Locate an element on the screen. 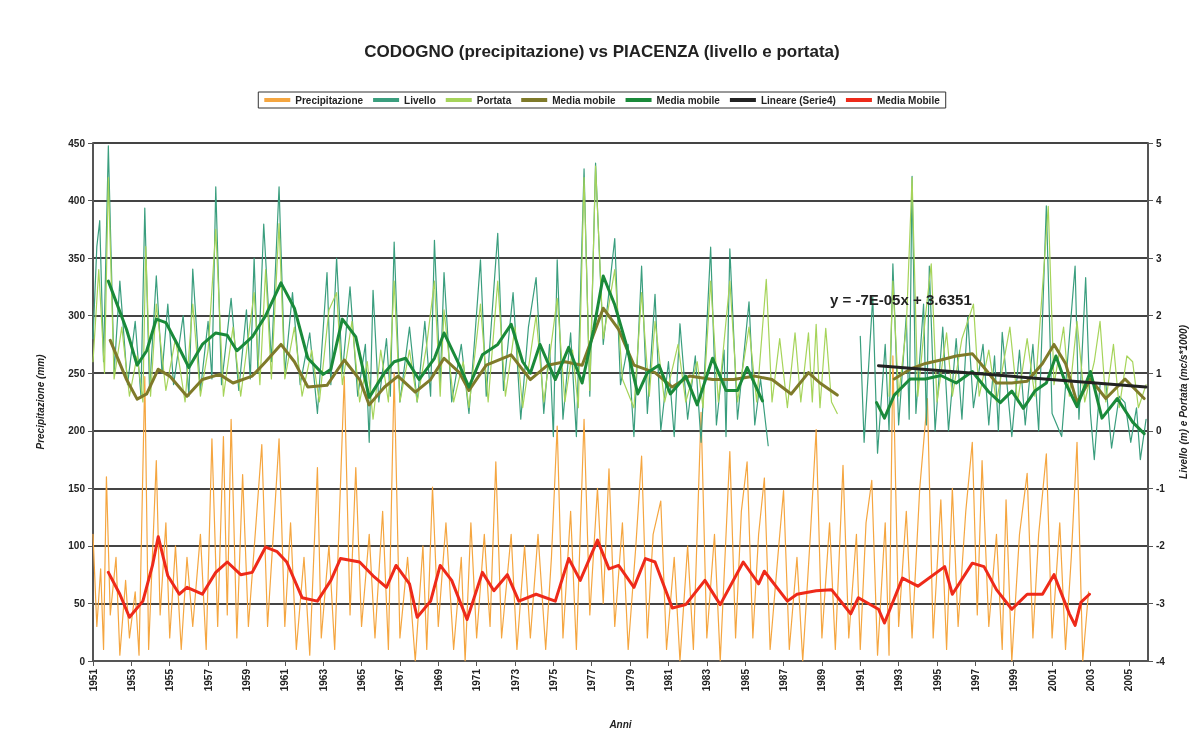  x-tick-label: 1987 is located at coordinates (784, 680).